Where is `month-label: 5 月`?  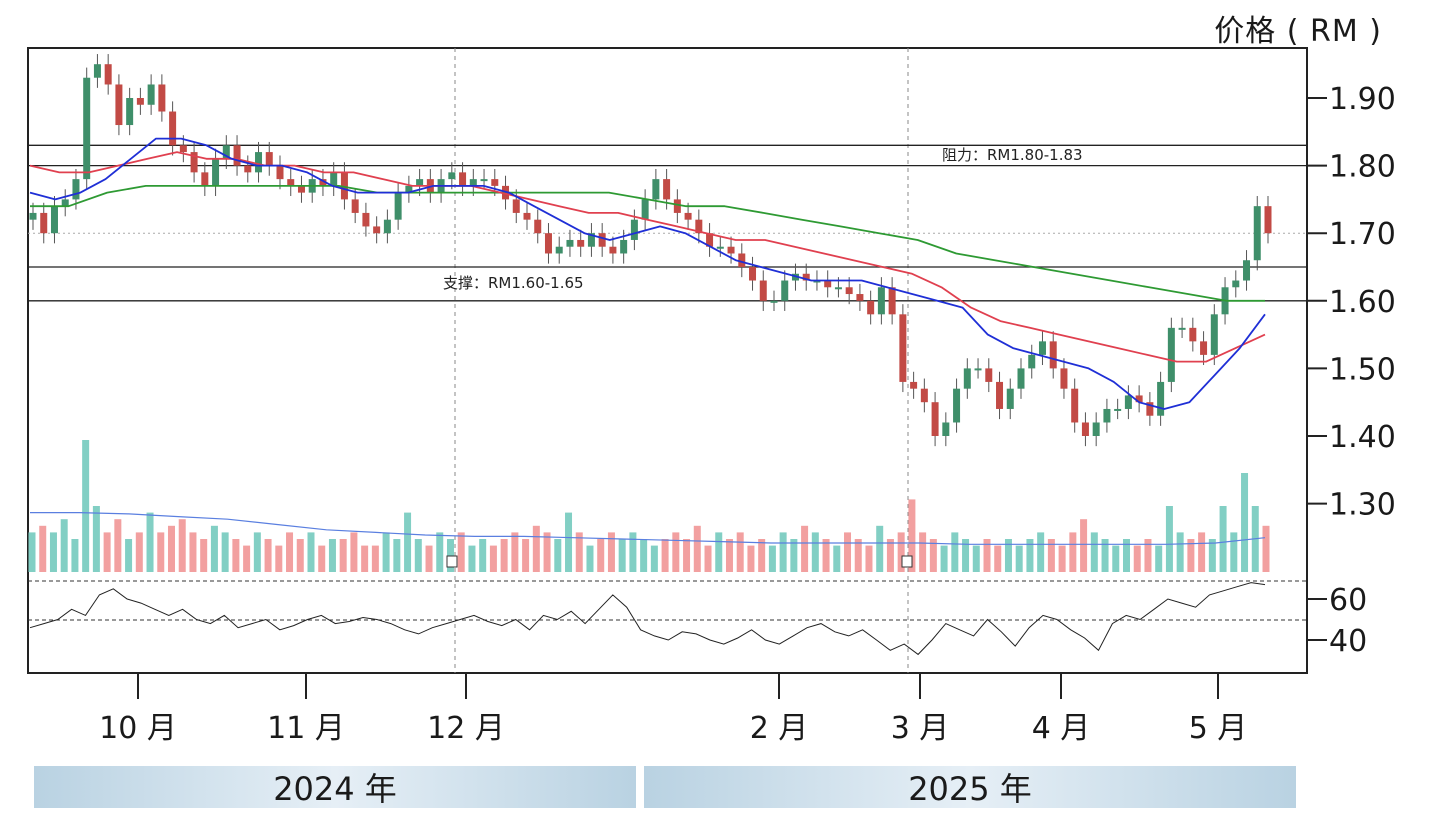
month-label: 5 月 is located at coordinates (1218, 728).